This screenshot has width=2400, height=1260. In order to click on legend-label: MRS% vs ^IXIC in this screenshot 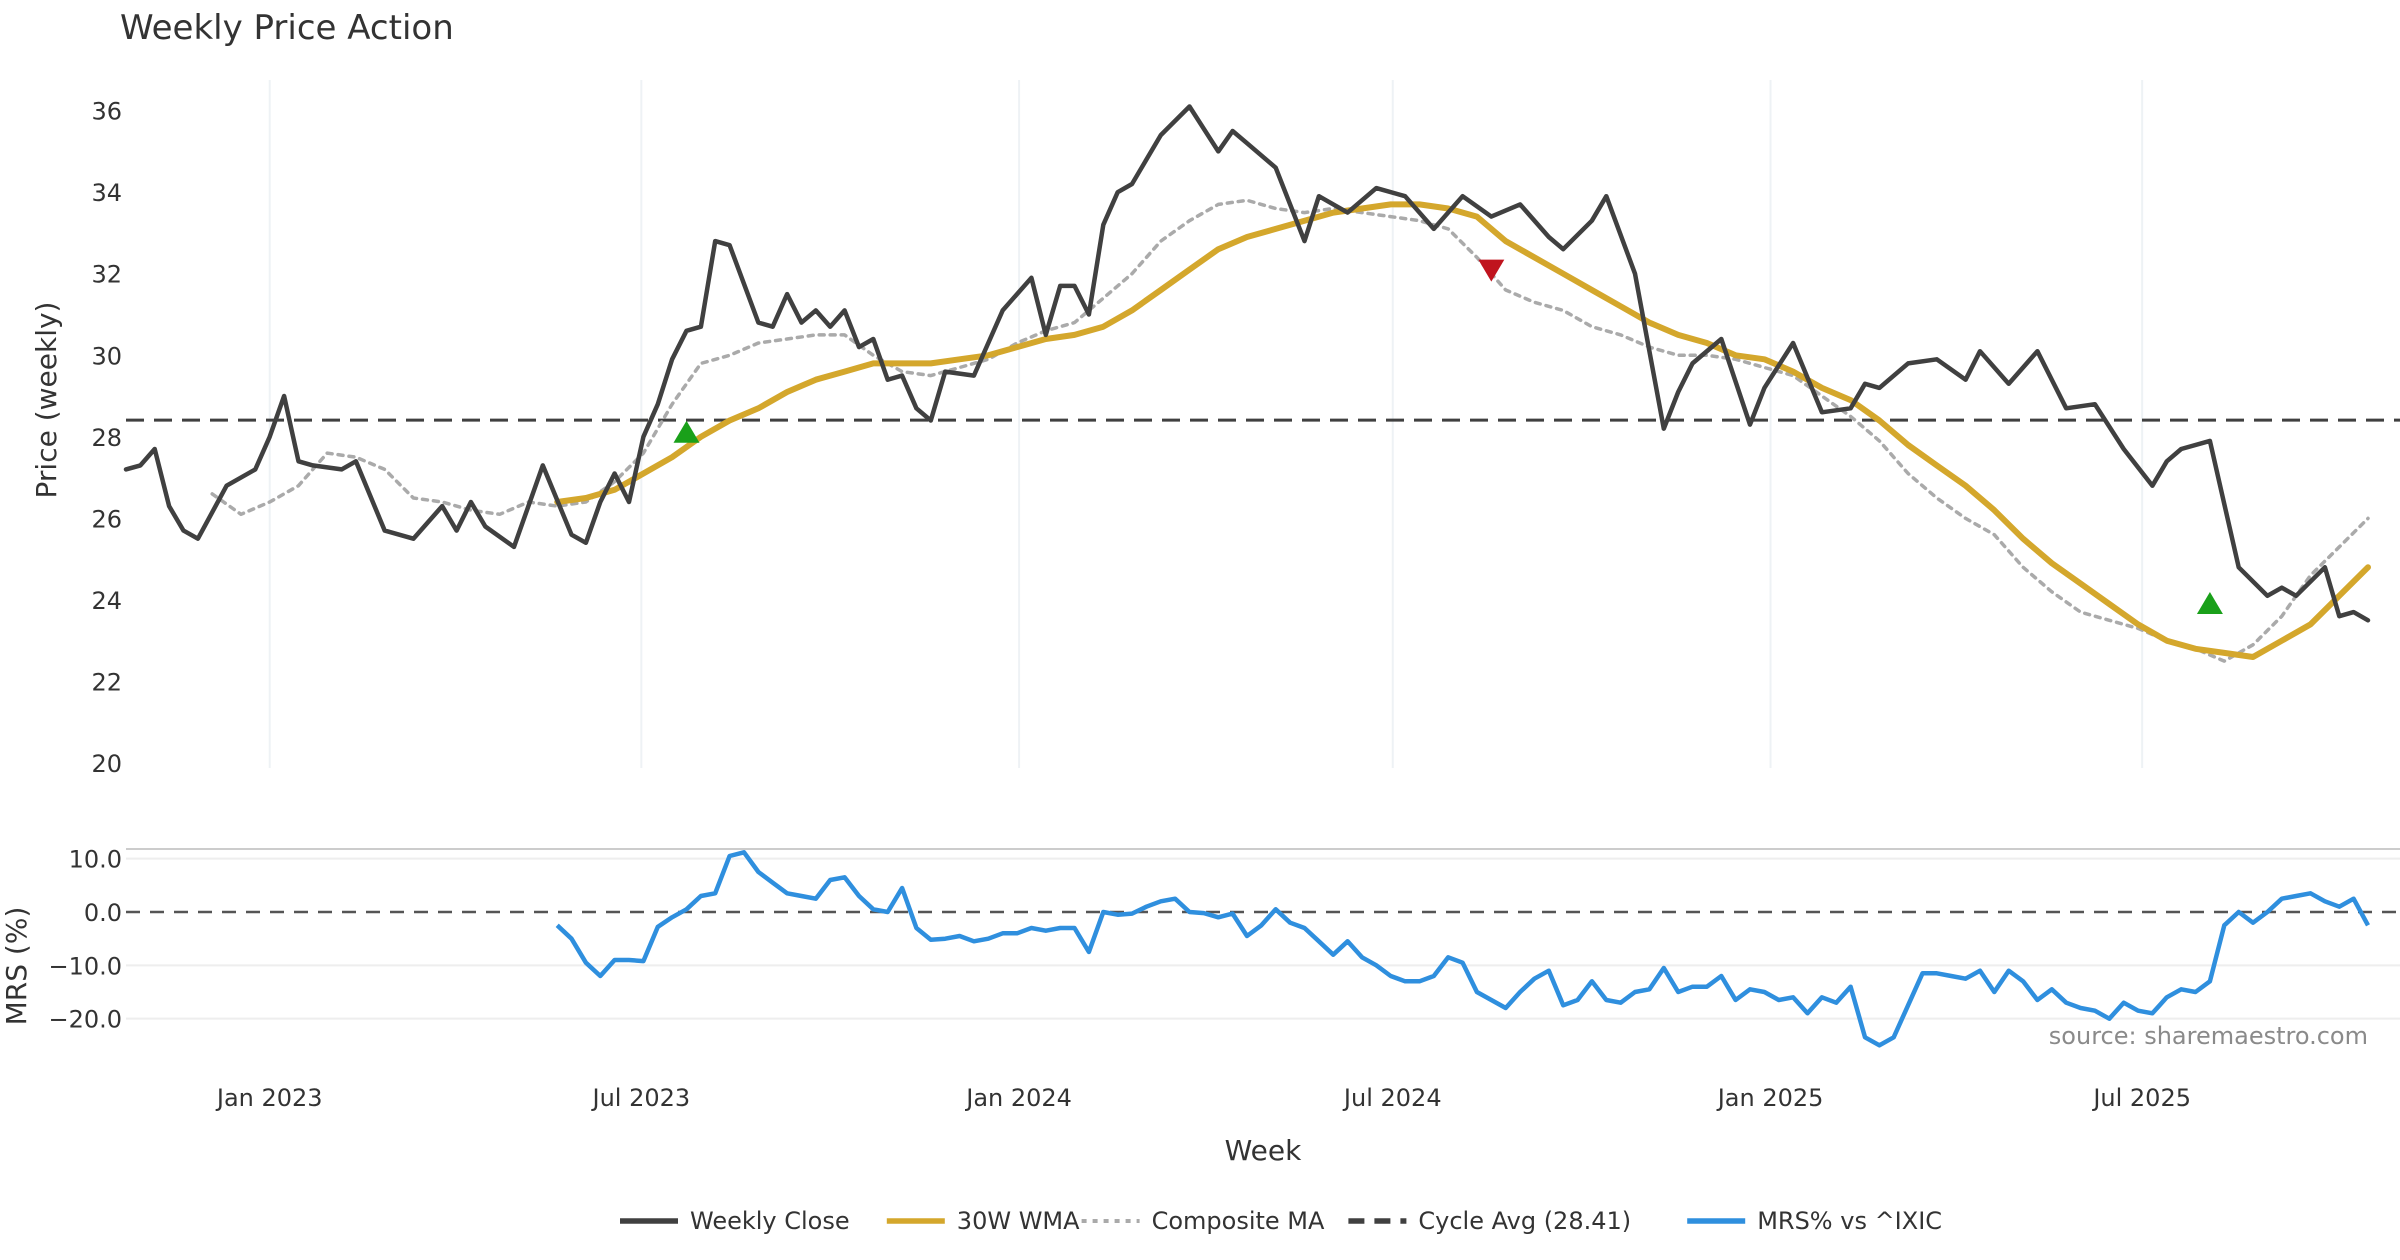, I will do `click(1849, 1221)`.